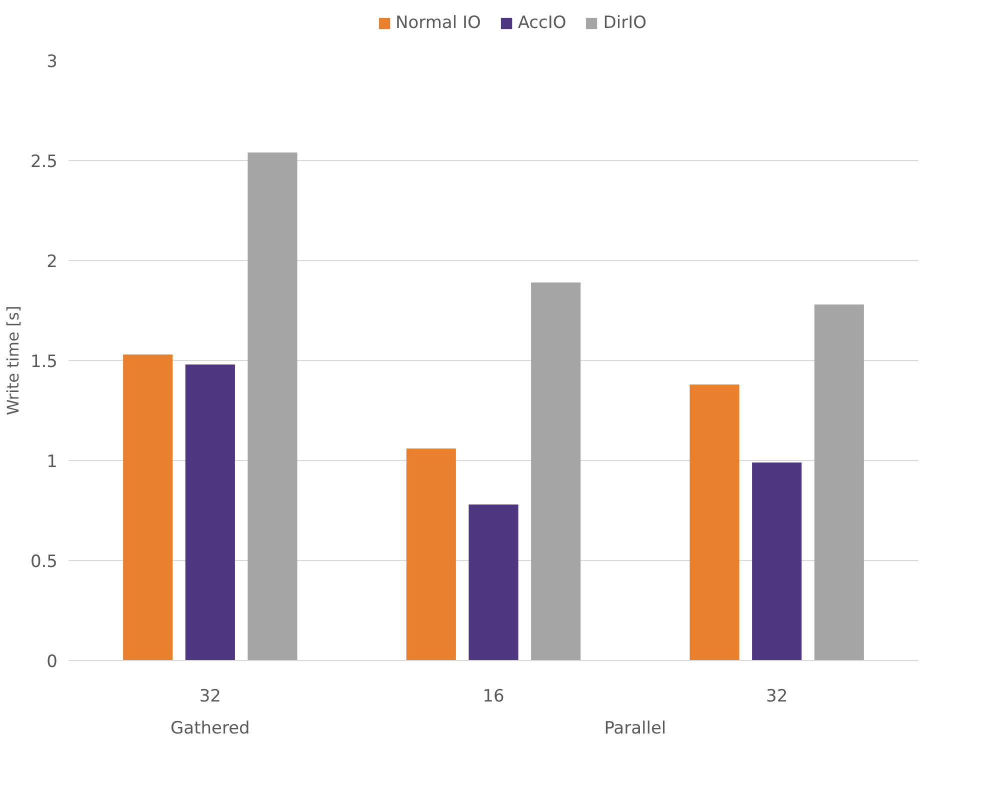 This screenshot has height=788, width=983. What do you see at coordinates (493, 696) in the screenshot?
I see `x-tick-label: 16` at bounding box center [493, 696].